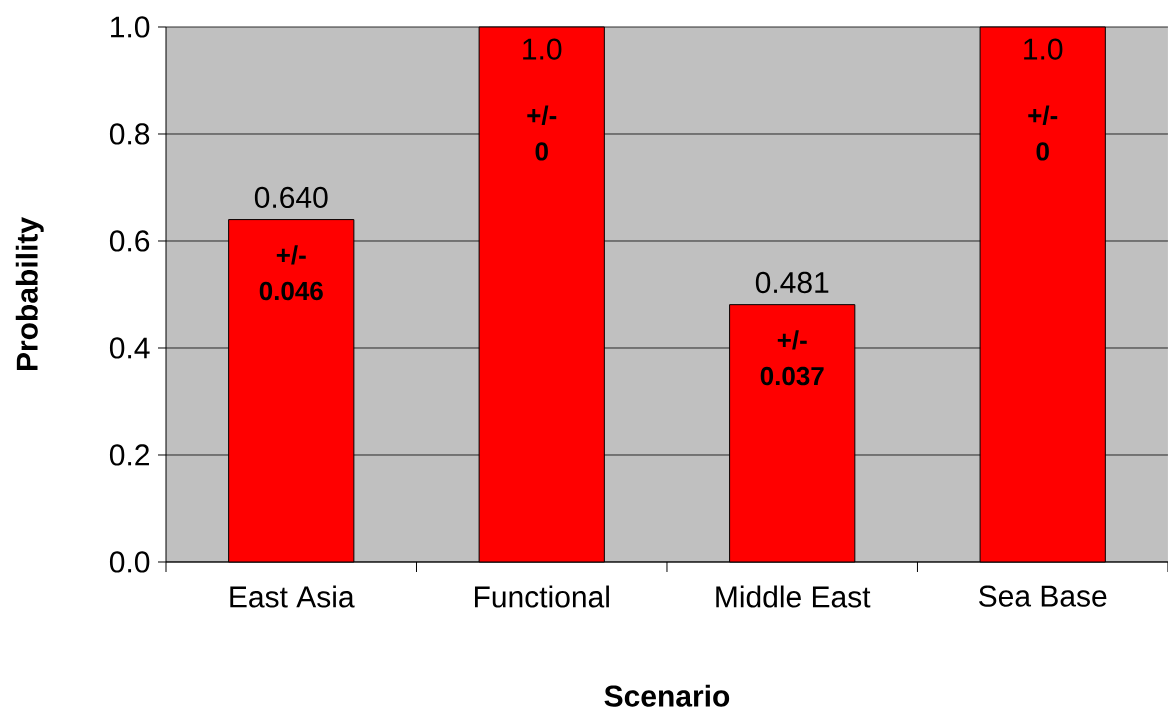 This screenshot has width=1168, height=714. Describe the element at coordinates (1043, 596) in the screenshot. I see `x-tick-label: Sea Base` at that location.